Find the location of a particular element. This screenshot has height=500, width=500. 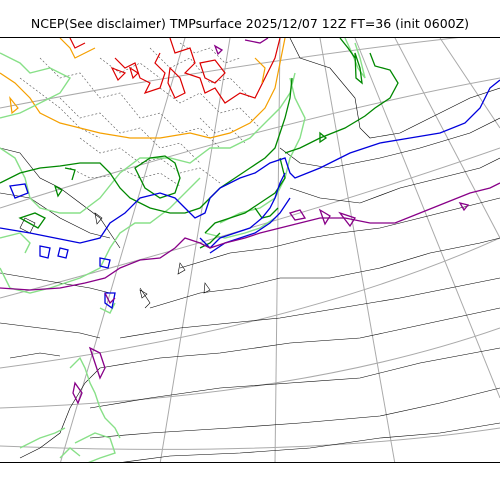

orange-isotherm is located at coordinates (143, 88).